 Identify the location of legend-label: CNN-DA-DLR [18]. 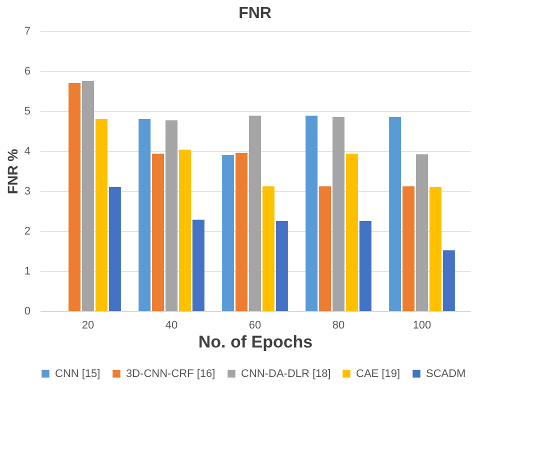
(286, 374).